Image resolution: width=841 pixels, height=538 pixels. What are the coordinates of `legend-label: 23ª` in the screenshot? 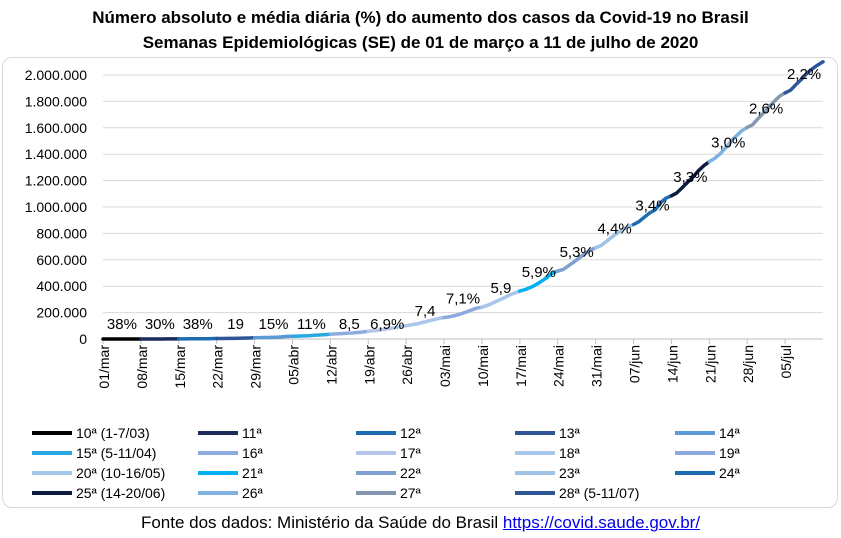 It's located at (570, 473).